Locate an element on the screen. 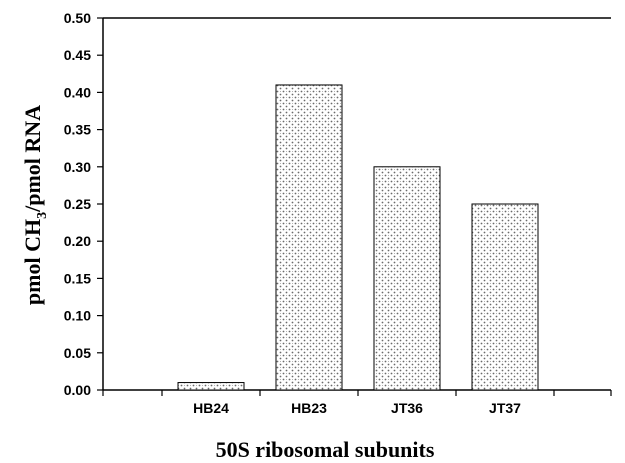 Image resolution: width=625 pixels, height=463 pixels. y-tick-label: 0.45 is located at coordinates (77, 55).